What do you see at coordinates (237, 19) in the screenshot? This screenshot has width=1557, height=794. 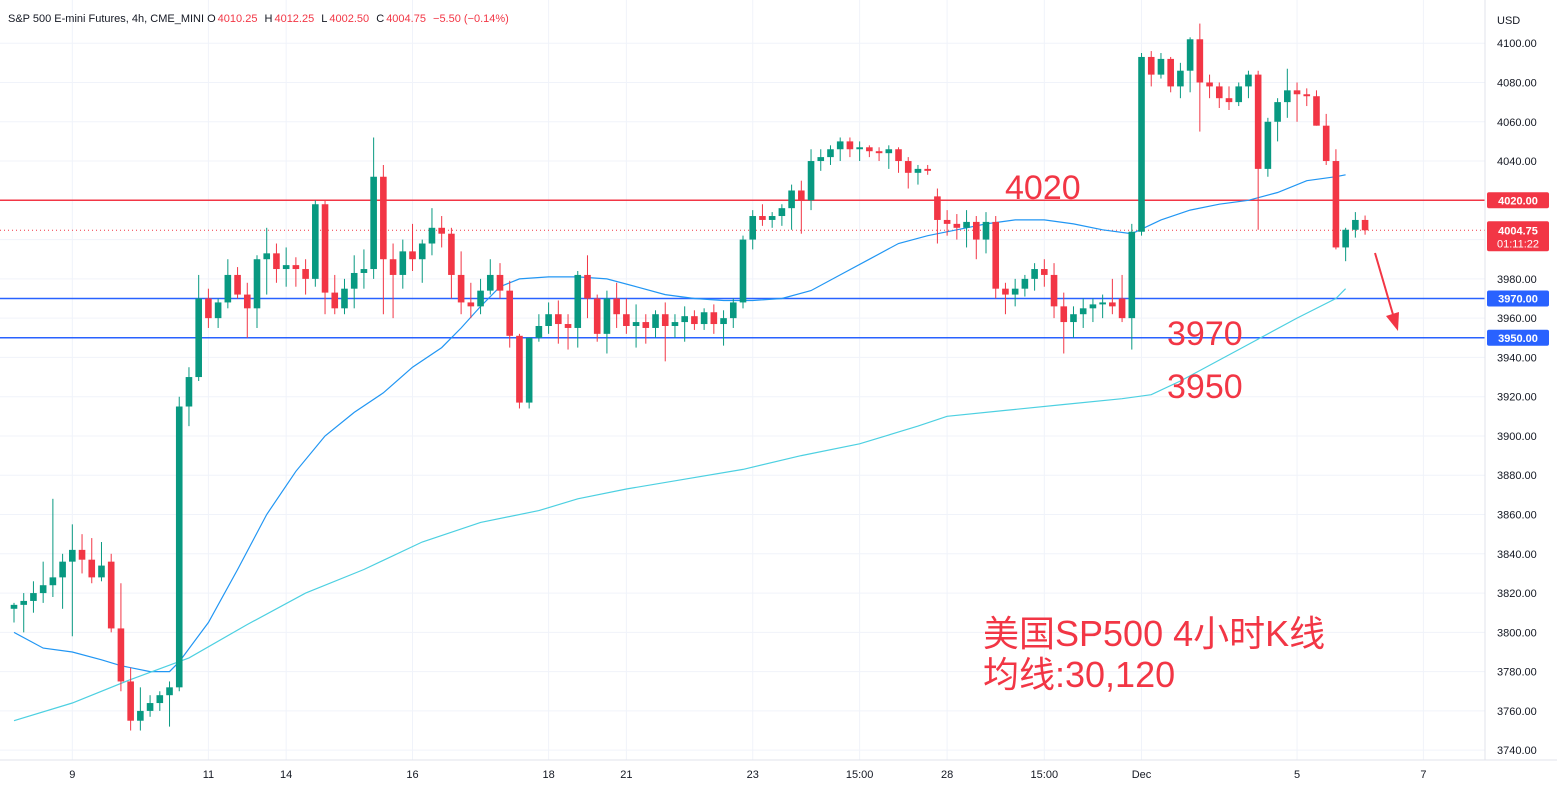 I see `open-value: 4010.25` at bounding box center [237, 19].